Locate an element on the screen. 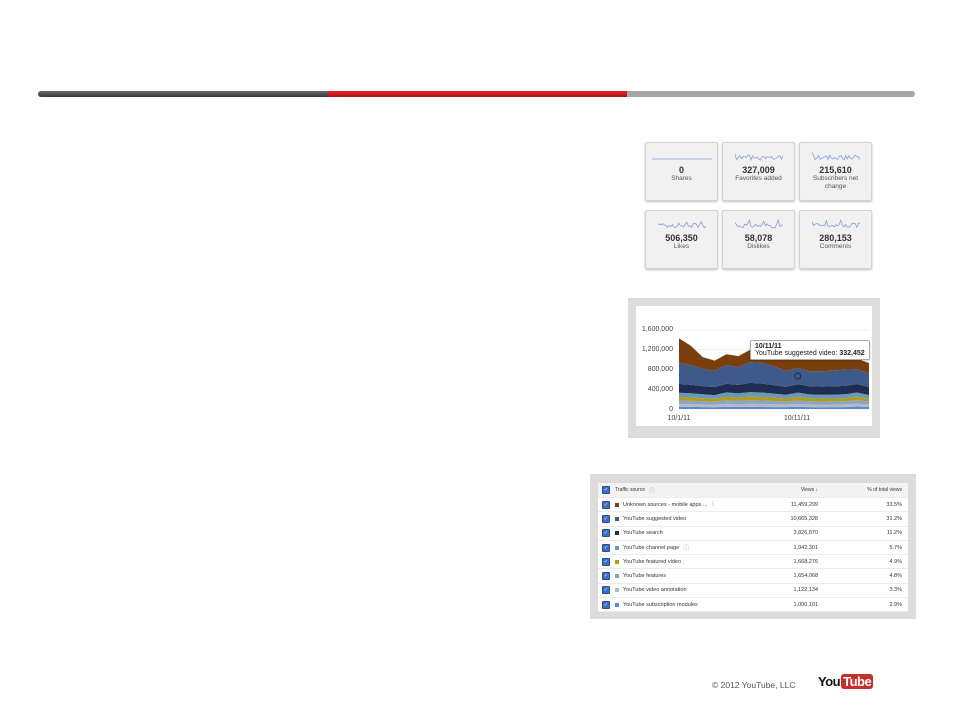 This screenshot has height=716, width=954. header-views: Views ↓ is located at coordinates (809, 490).